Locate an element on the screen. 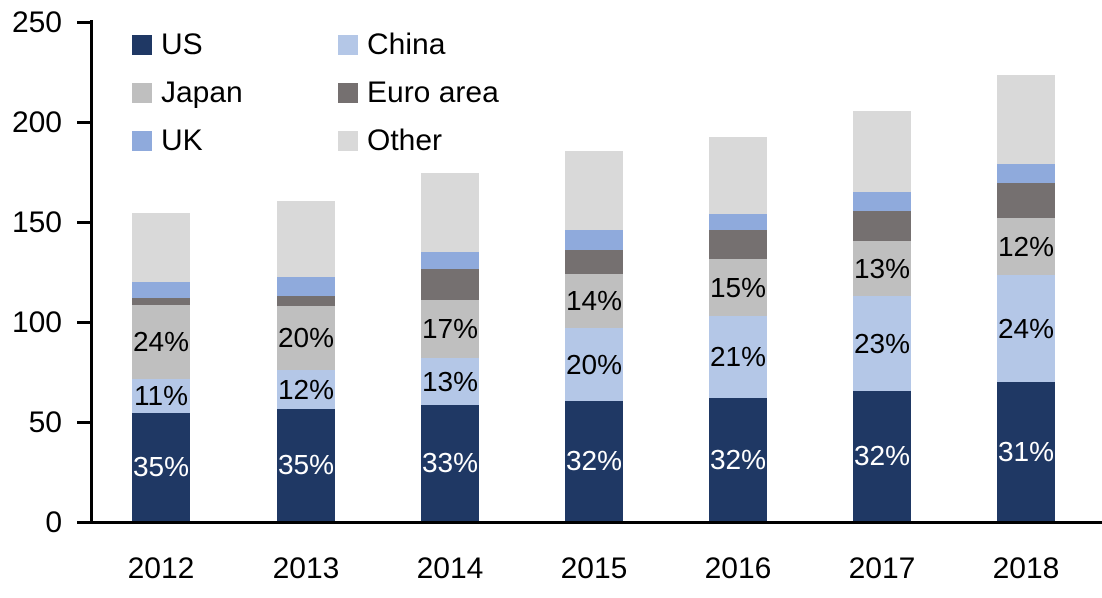  legend-label: UK is located at coordinates (182, 140).